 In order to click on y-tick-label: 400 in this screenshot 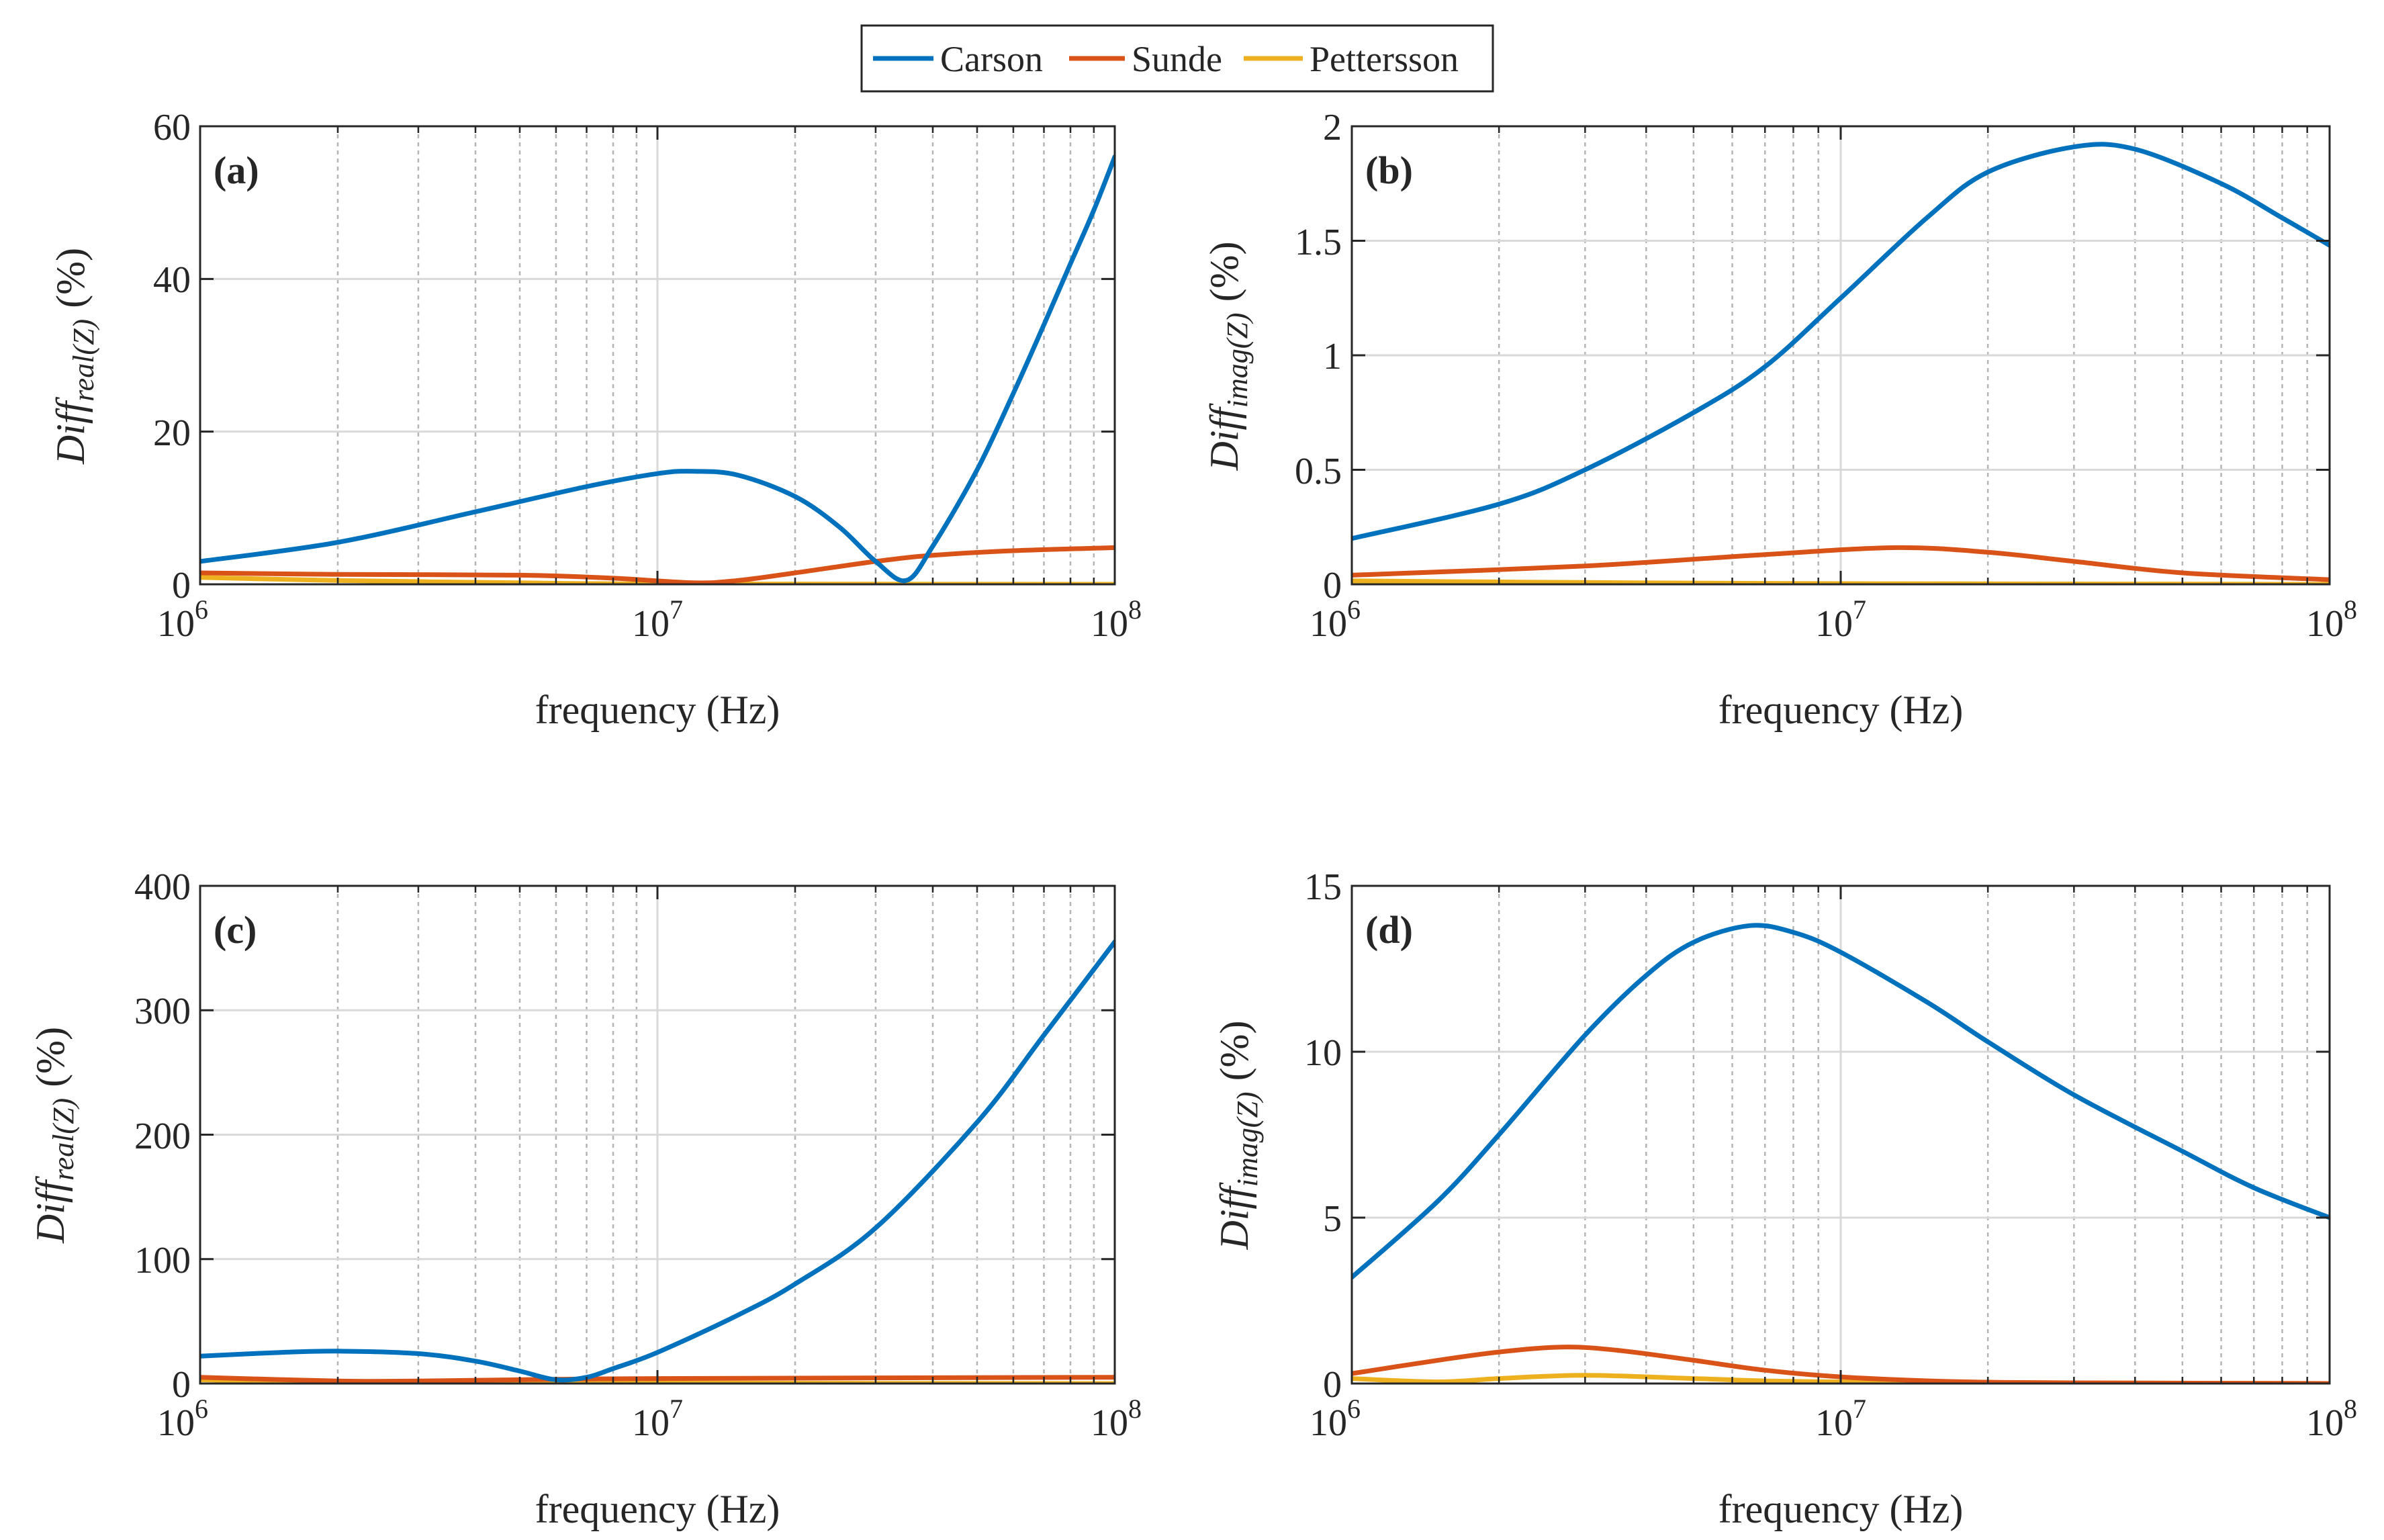, I will do `click(162, 887)`.